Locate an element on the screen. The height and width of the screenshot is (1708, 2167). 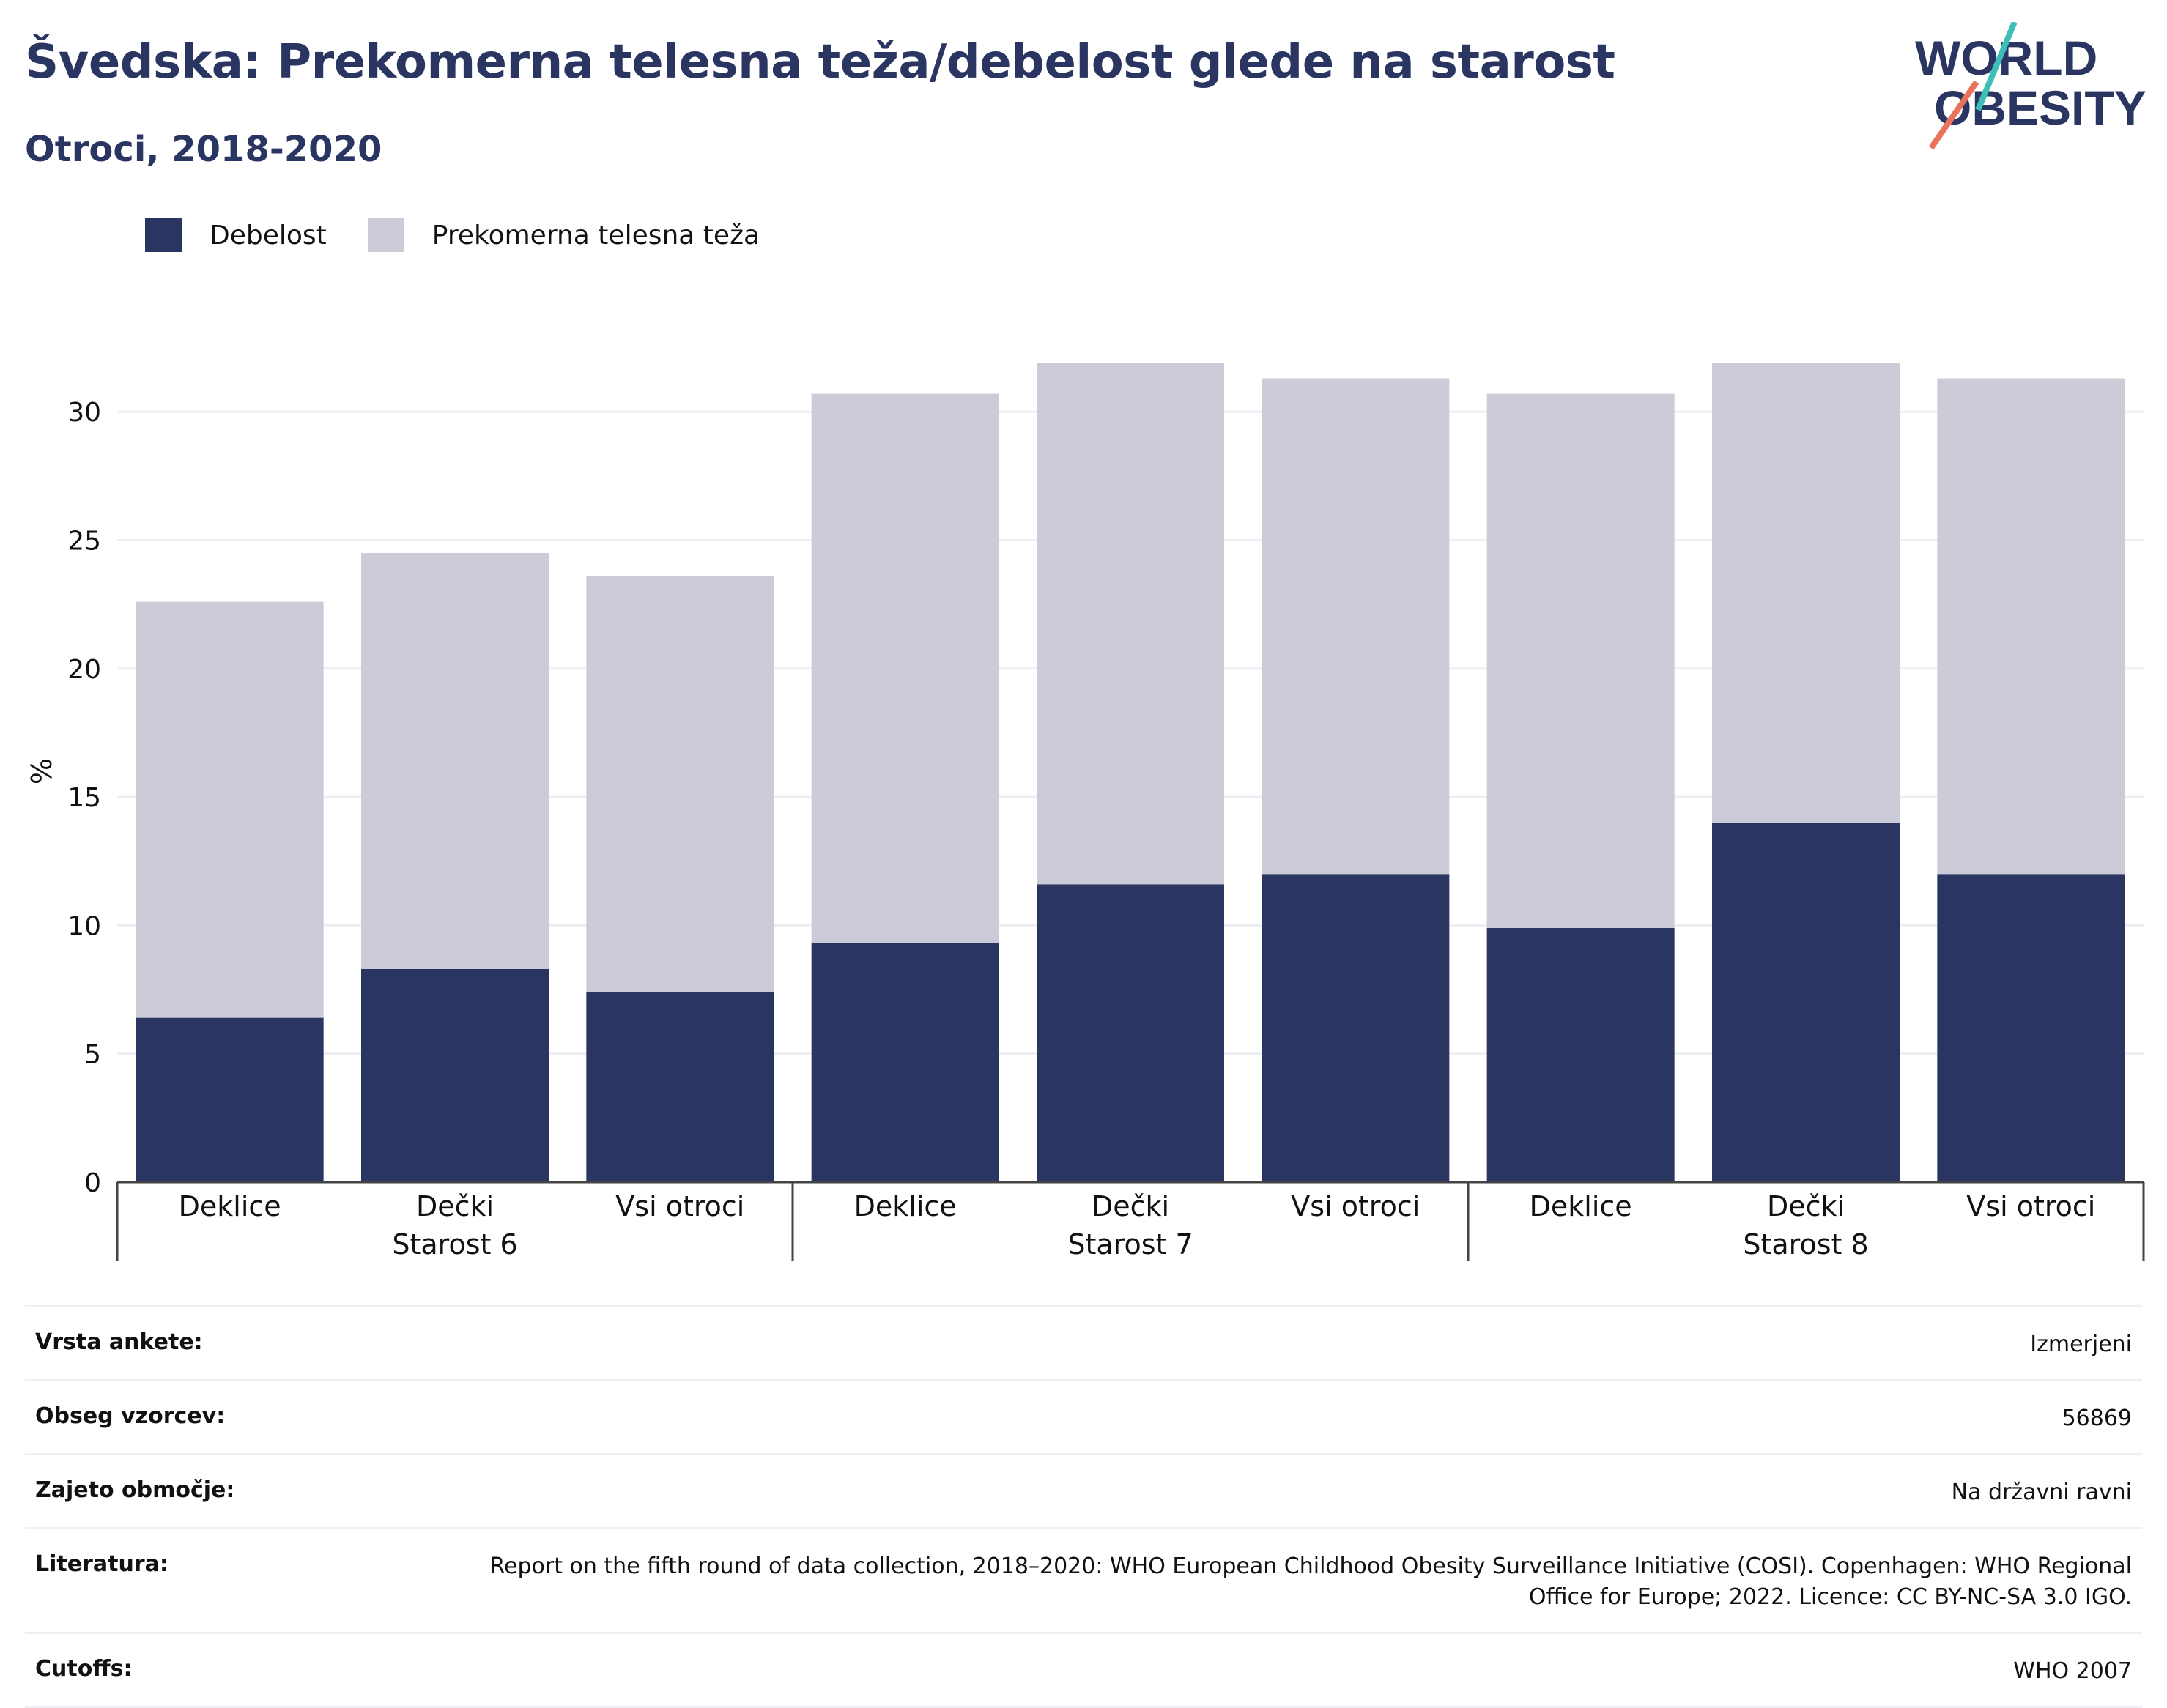
x-group-label: Starost 7 is located at coordinates (1130, 1244).